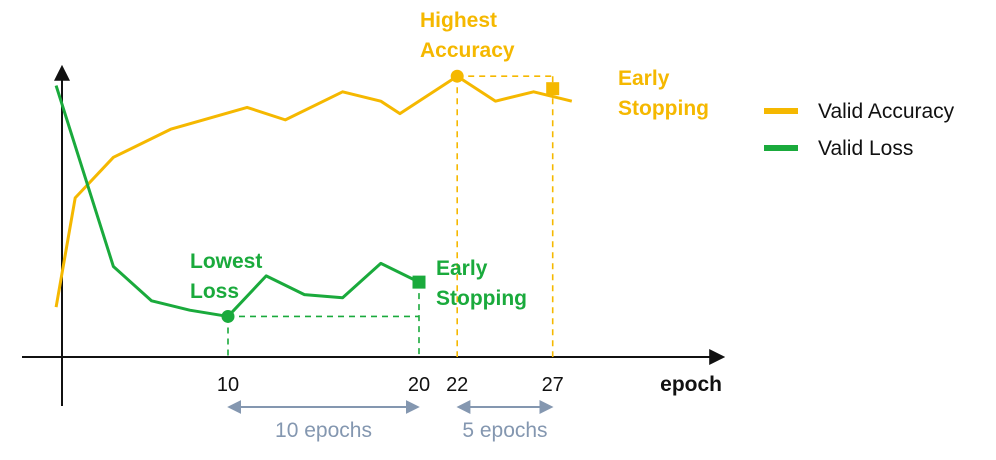  I want to click on legend-label-valid-loss: Valid Loss, so click(865, 148).